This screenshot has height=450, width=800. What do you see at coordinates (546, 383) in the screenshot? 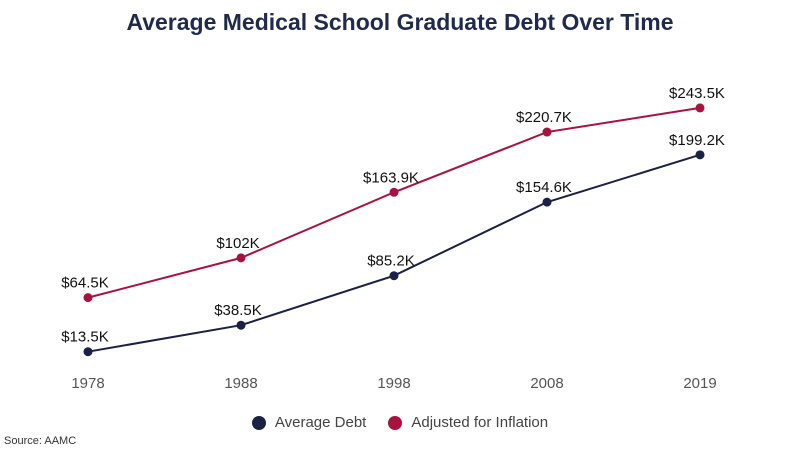
I see `x-tick-label: 2008` at bounding box center [546, 383].